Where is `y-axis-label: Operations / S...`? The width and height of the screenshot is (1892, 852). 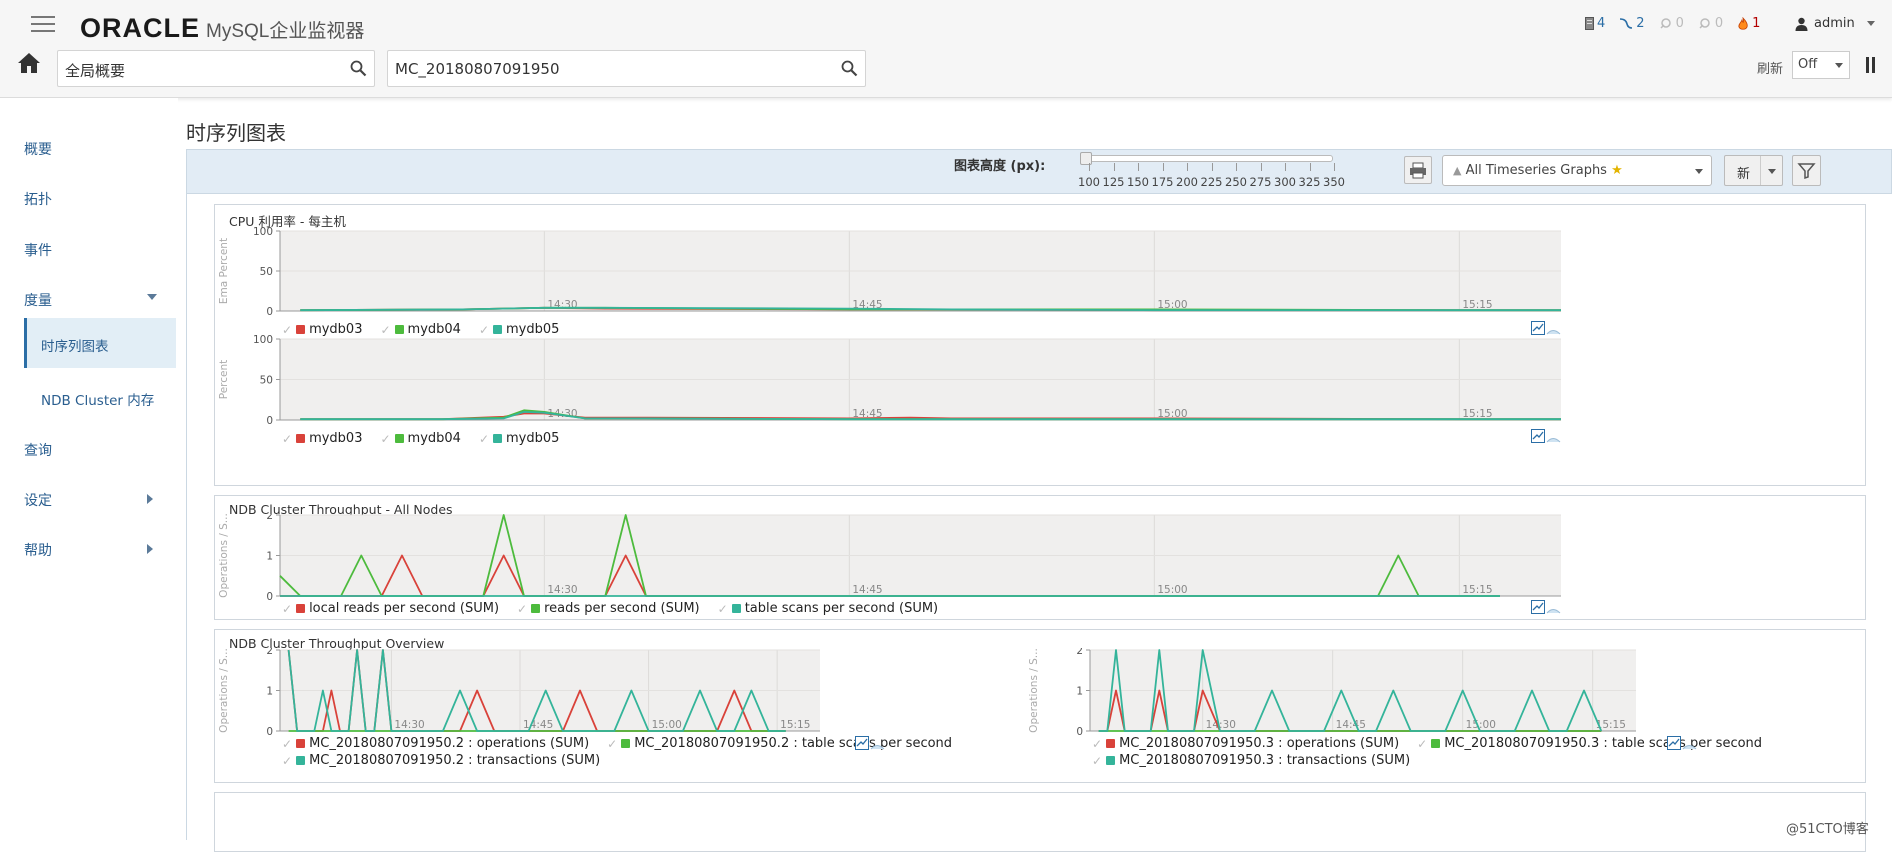 y-axis-label: Operations / S... is located at coordinates (224, 556).